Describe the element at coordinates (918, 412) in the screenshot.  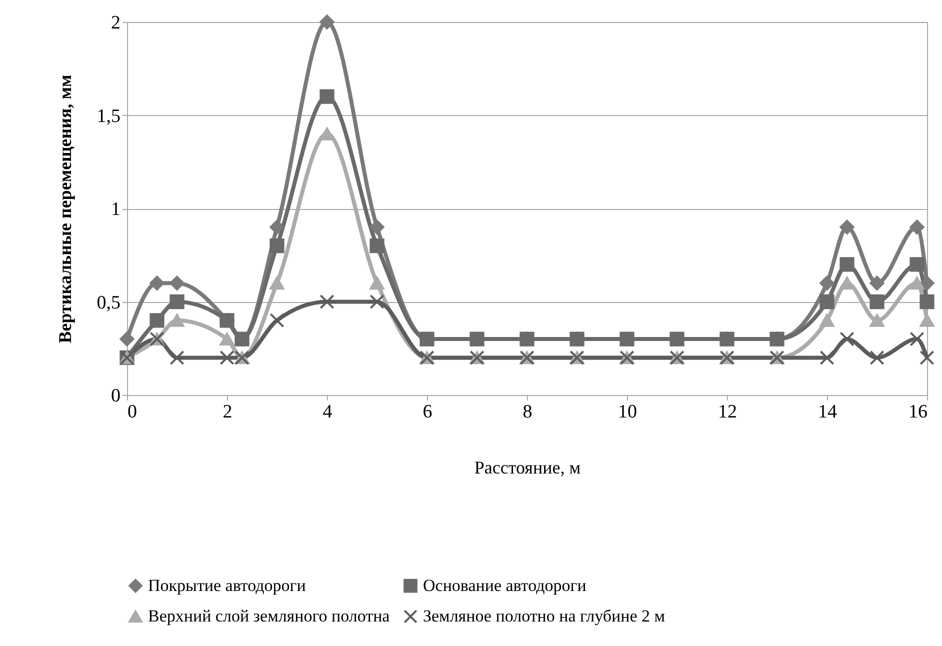
I see `x-tick-label: 16` at that location.